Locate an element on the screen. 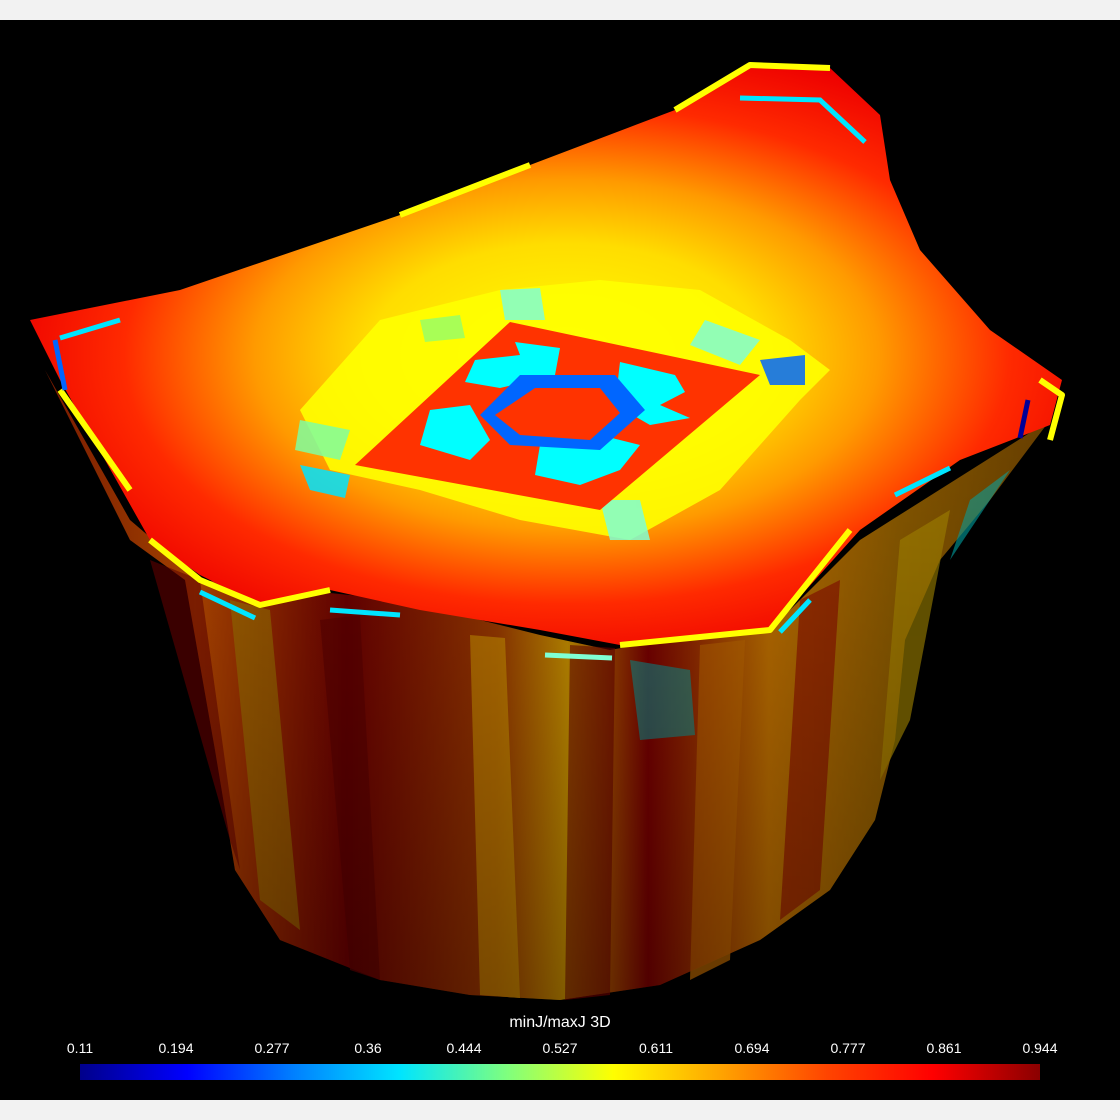 The width and height of the screenshot is (1120, 1120). legend-tick-label: 0.277 is located at coordinates (272, 1048).